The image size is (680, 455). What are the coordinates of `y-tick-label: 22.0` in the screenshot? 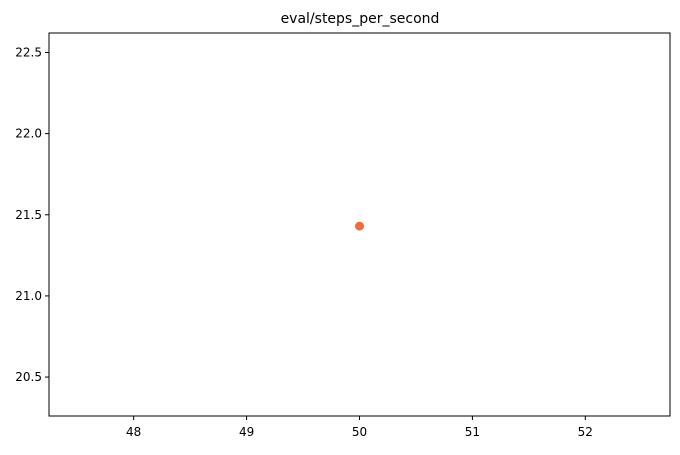 It's located at (28, 134).